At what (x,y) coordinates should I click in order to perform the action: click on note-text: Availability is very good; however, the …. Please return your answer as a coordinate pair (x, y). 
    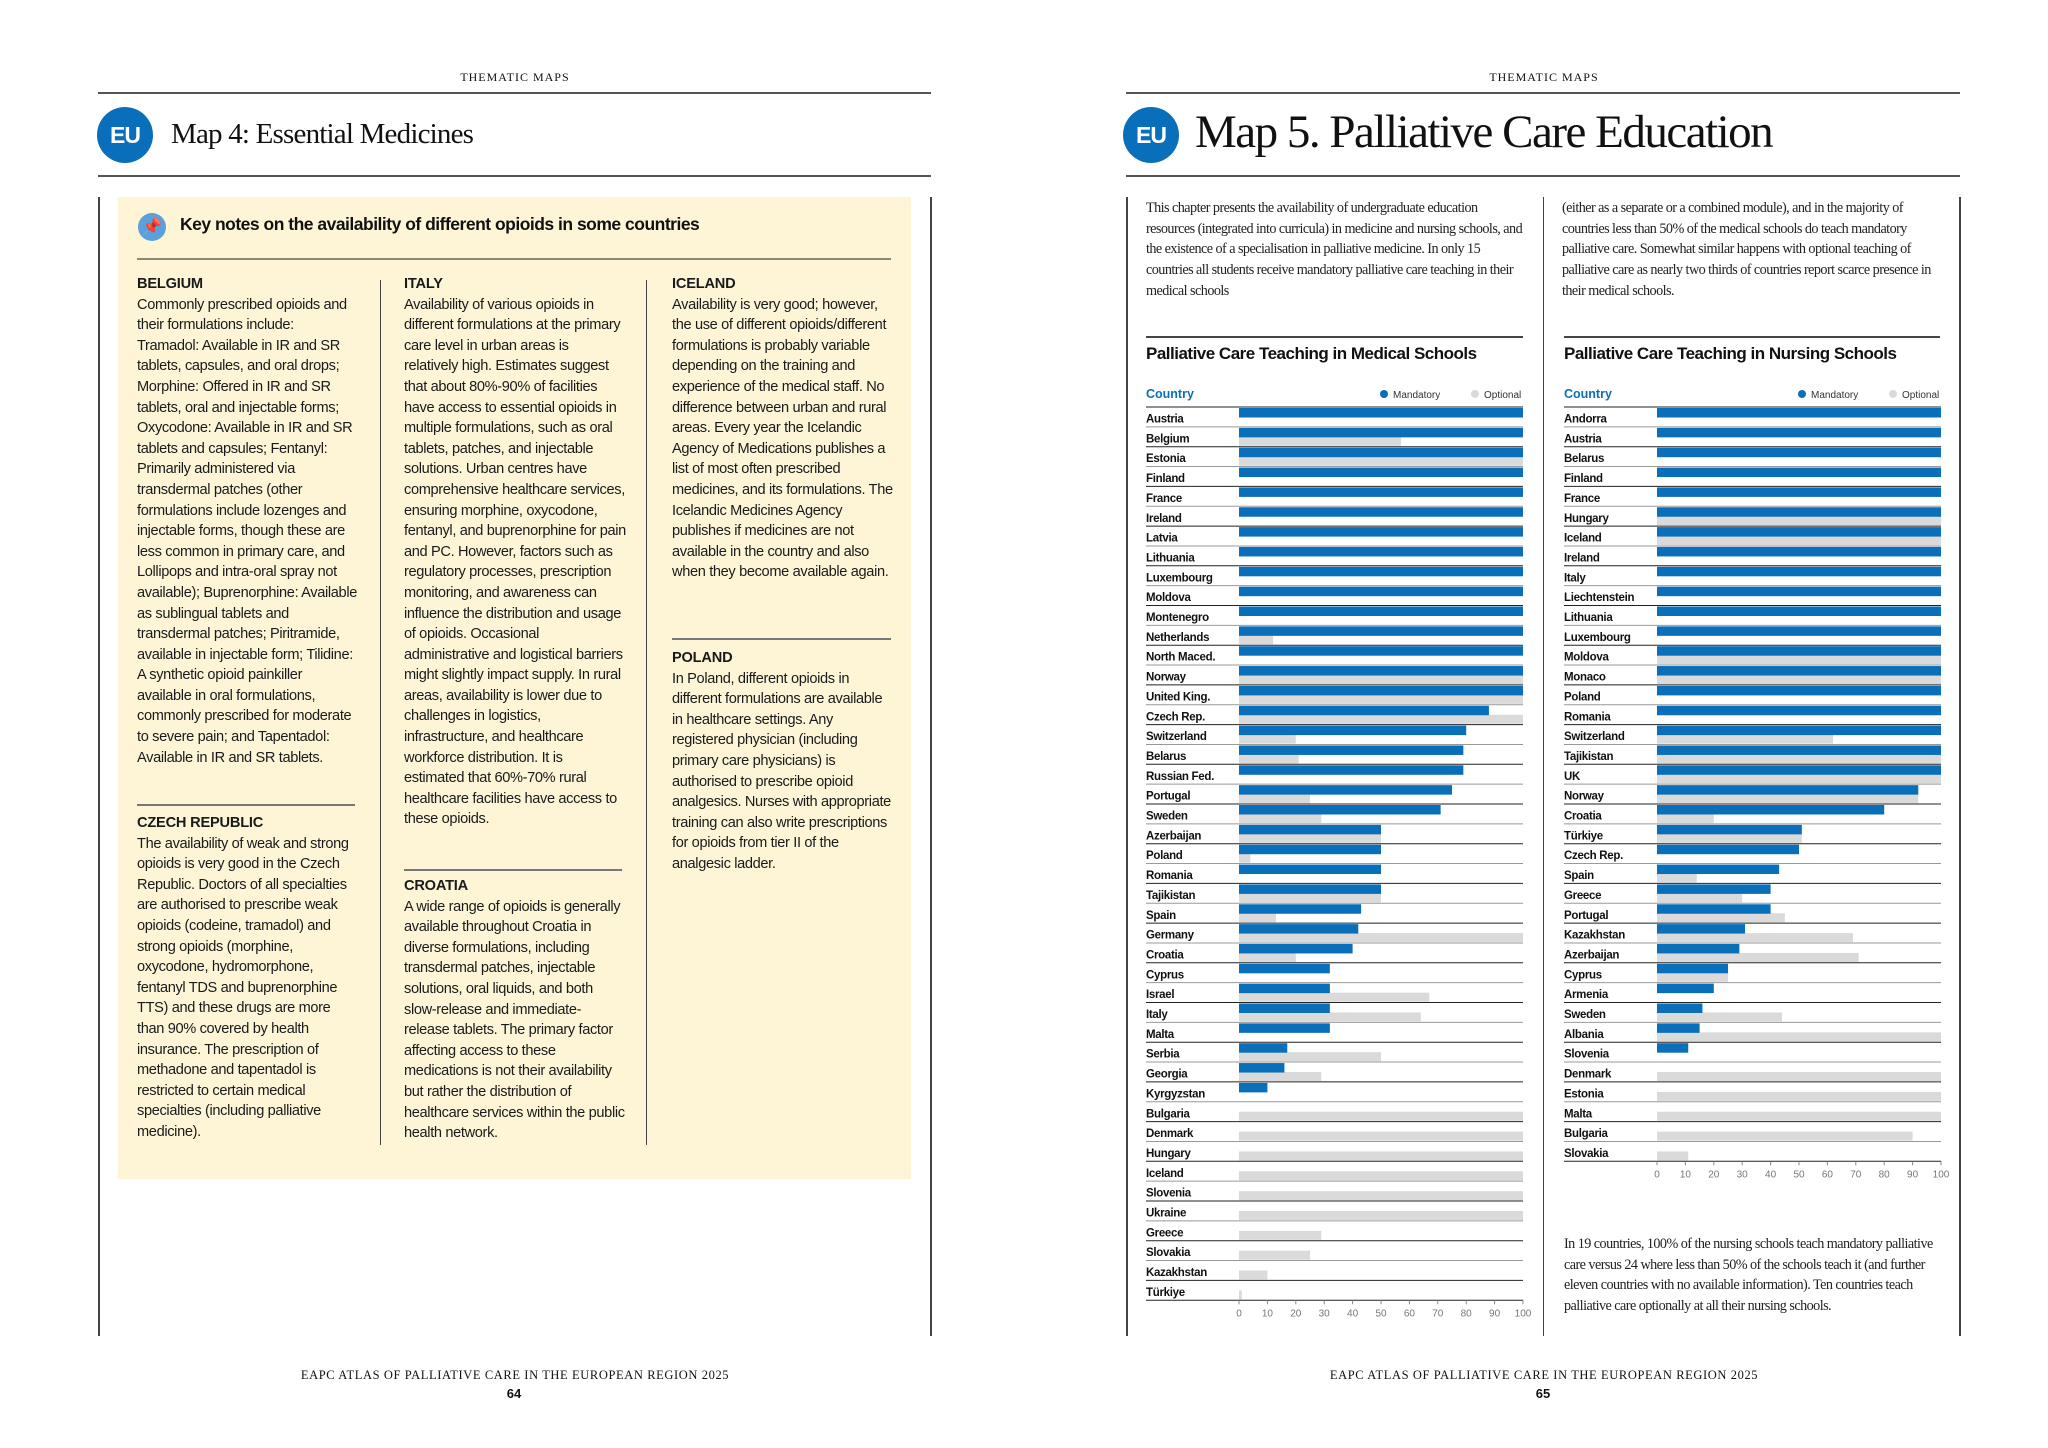
    Looking at the image, I should click on (782, 438).